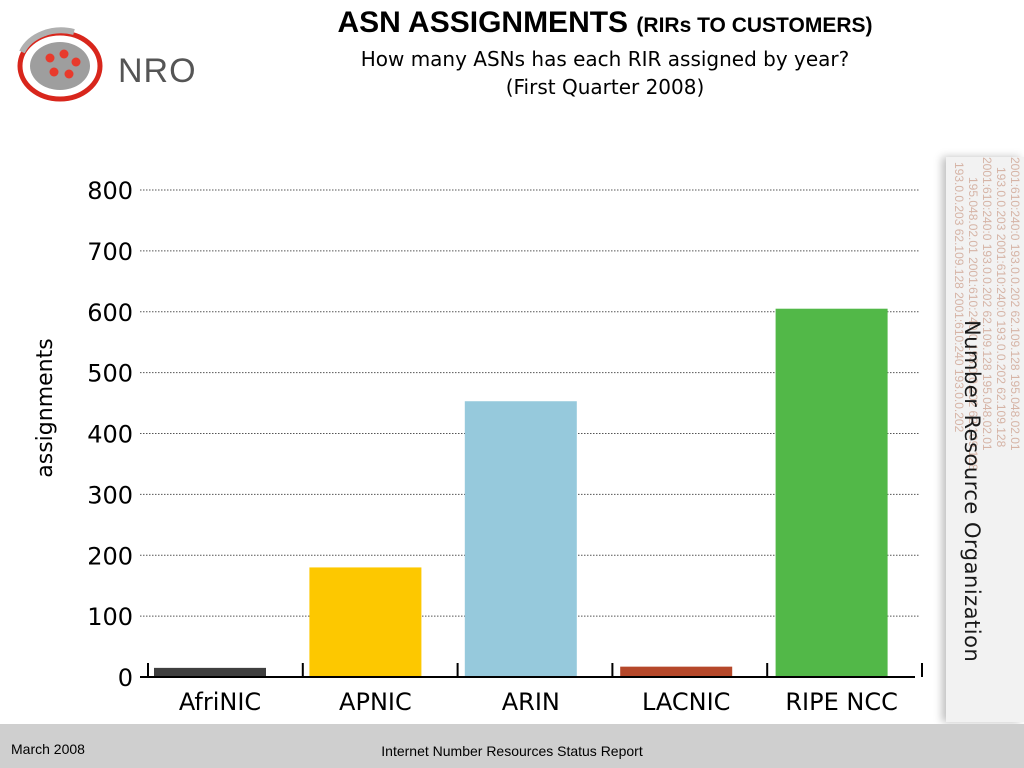 The width and height of the screenshot is (1024, 768). What do you see at coordinates (48, 749) in the screenshot?
I see `footer-date: March 2008` at bounding box center [48, 749].